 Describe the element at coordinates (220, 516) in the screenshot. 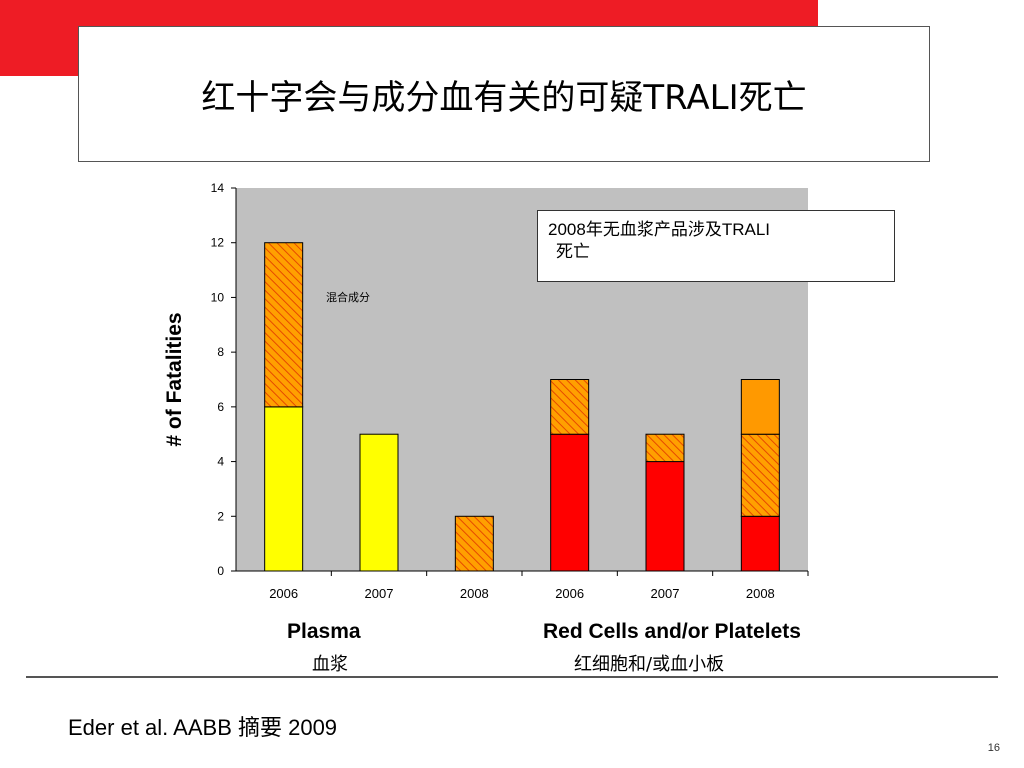

I see `y-tick-label: 2` at that location.